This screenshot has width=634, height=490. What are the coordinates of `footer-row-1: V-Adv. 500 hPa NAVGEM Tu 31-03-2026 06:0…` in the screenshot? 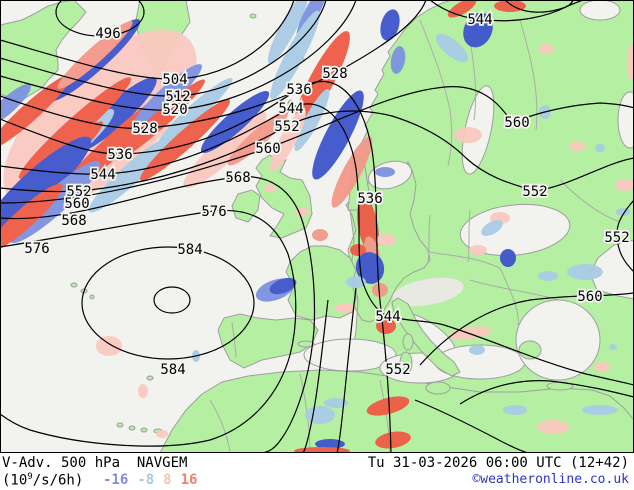 It's located at (317, 463).